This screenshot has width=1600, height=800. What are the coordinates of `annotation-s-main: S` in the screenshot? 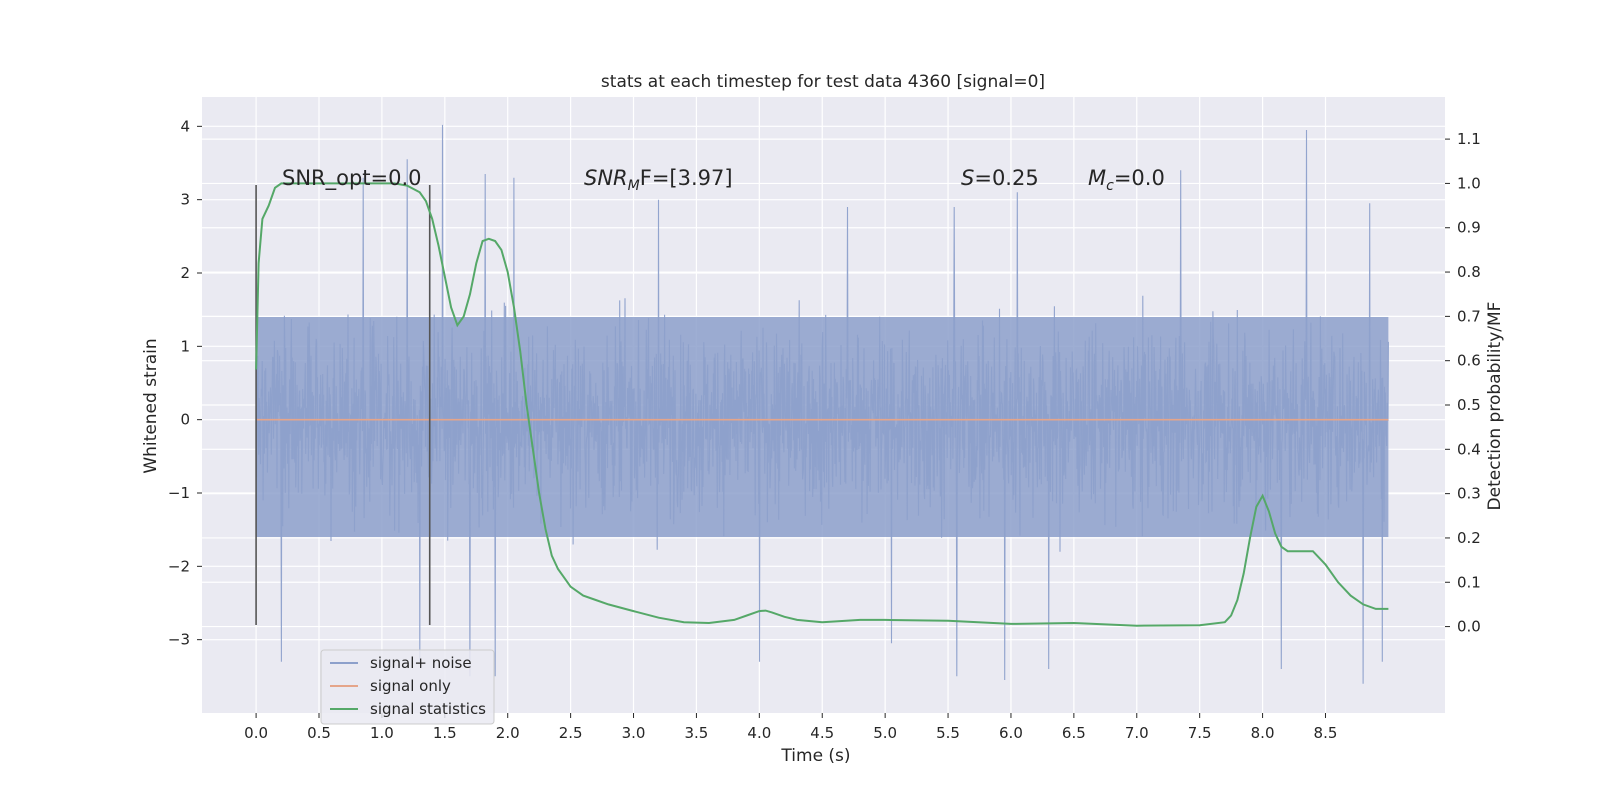 It's located at (967, 178).